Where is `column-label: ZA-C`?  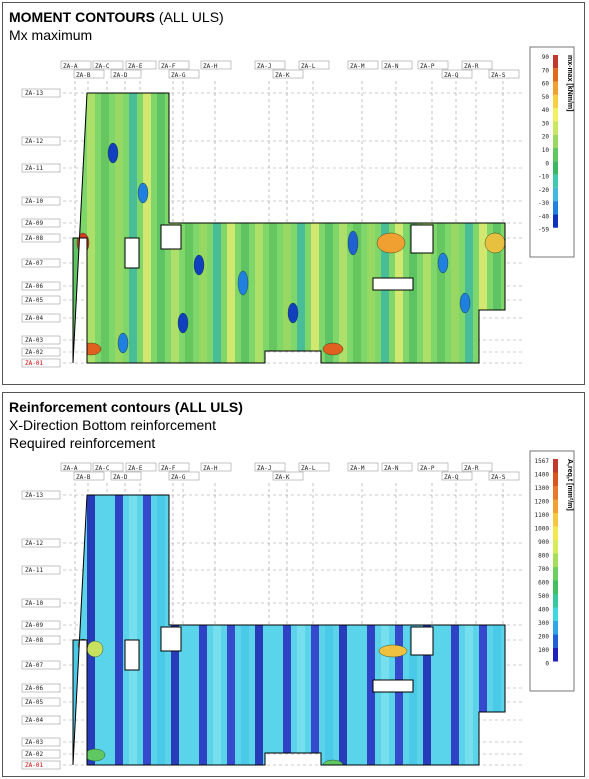
column-label: ZA-C is located at coordinates (102, 66).